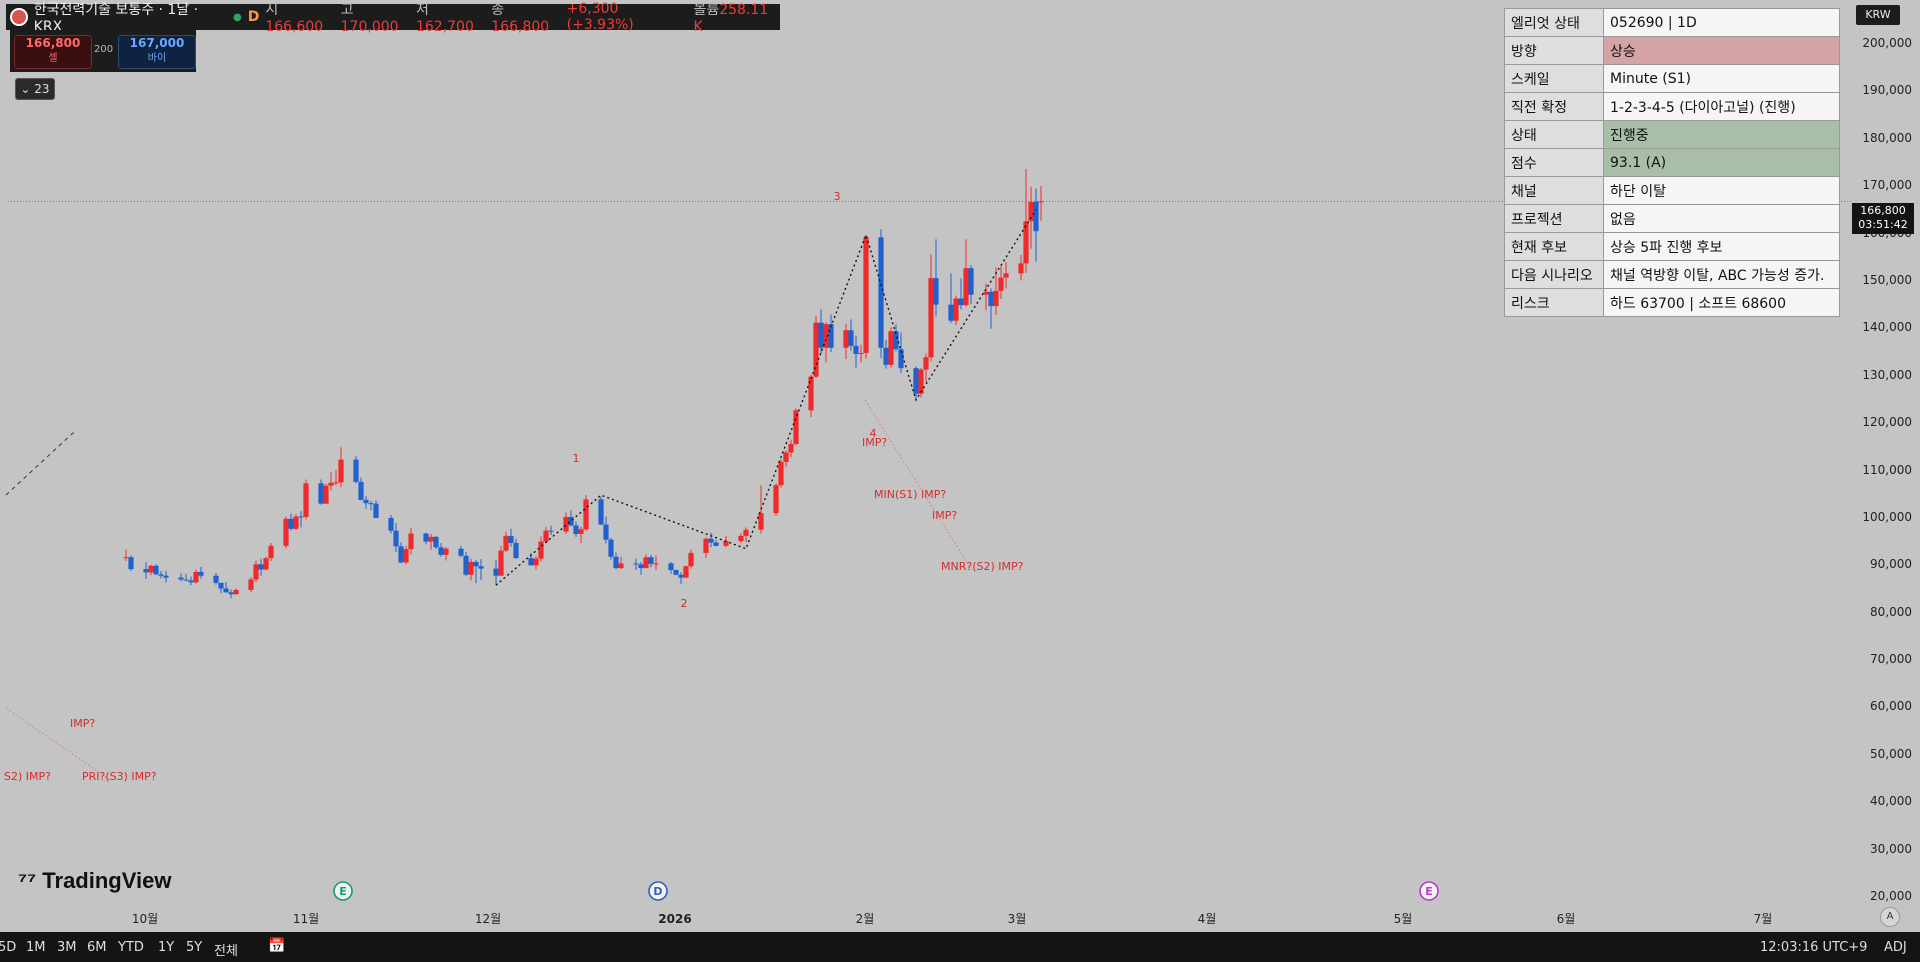 The image size is (1920, 962). What do you see at coordinates (277, 946) in the screenshot?
I see `goto-date-icon: 📅` at bounding box center [277, 946].